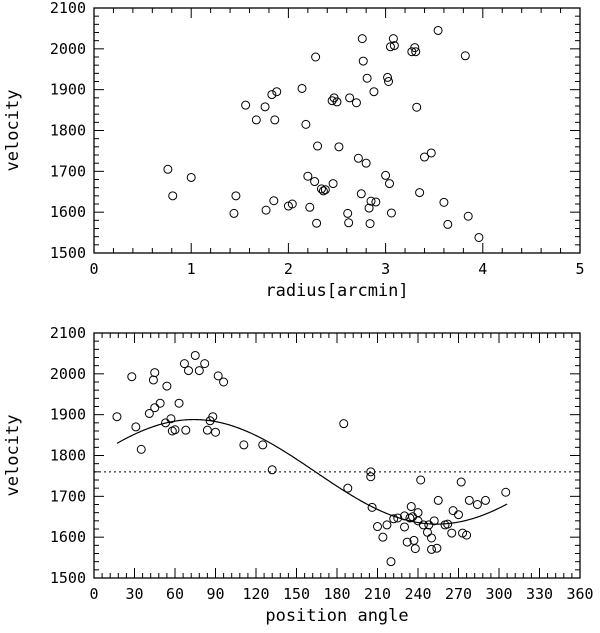 The width and height of the screenshot is (600, 633). I want to click on x-tick-label: 3, so click(385, 269).